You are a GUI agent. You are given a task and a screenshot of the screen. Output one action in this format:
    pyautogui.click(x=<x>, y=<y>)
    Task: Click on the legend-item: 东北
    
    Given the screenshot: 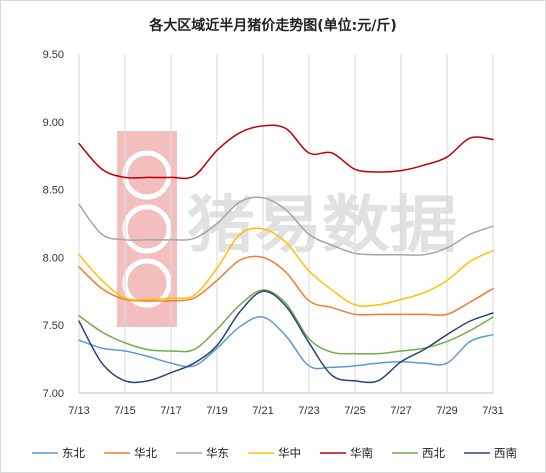 What is the action you would take?
    pyautogui.click(x=58, y=453)
    